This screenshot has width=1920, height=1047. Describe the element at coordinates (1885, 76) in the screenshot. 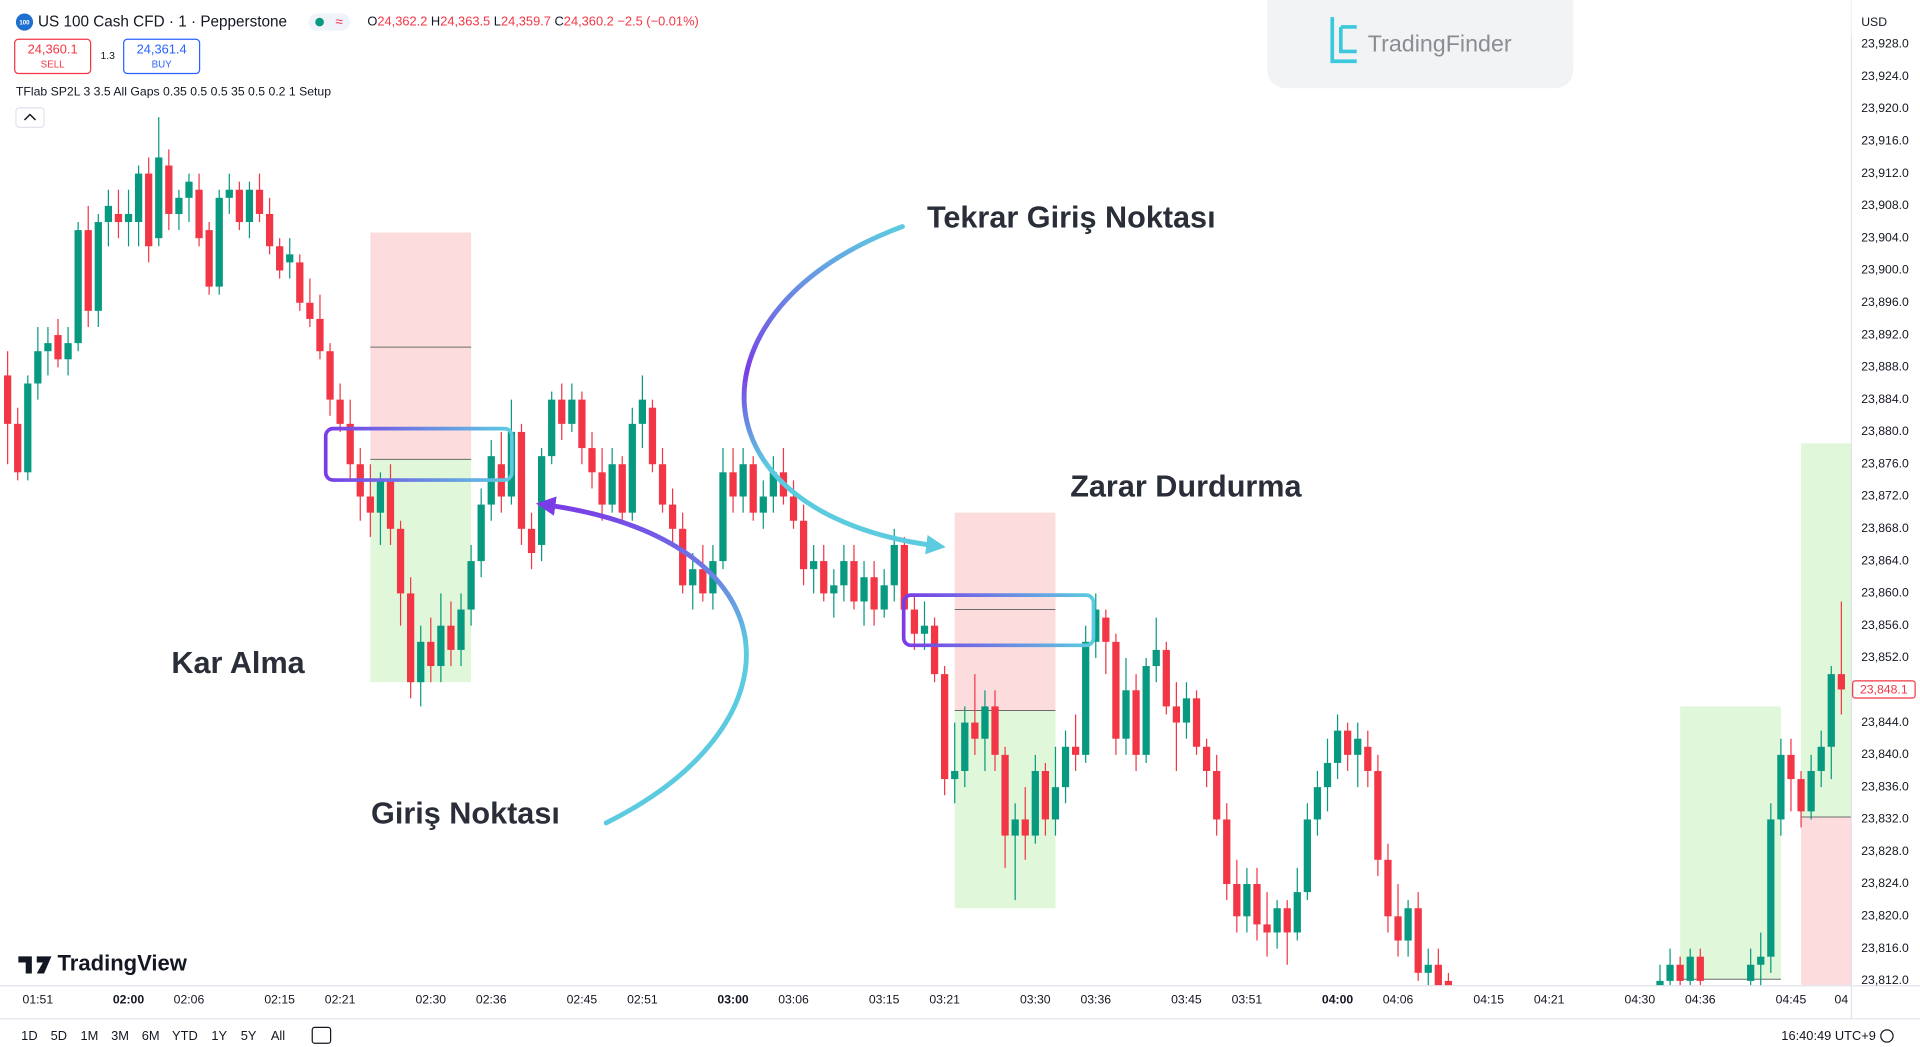

I see `y-tick-label: 23,924.0` at that location.